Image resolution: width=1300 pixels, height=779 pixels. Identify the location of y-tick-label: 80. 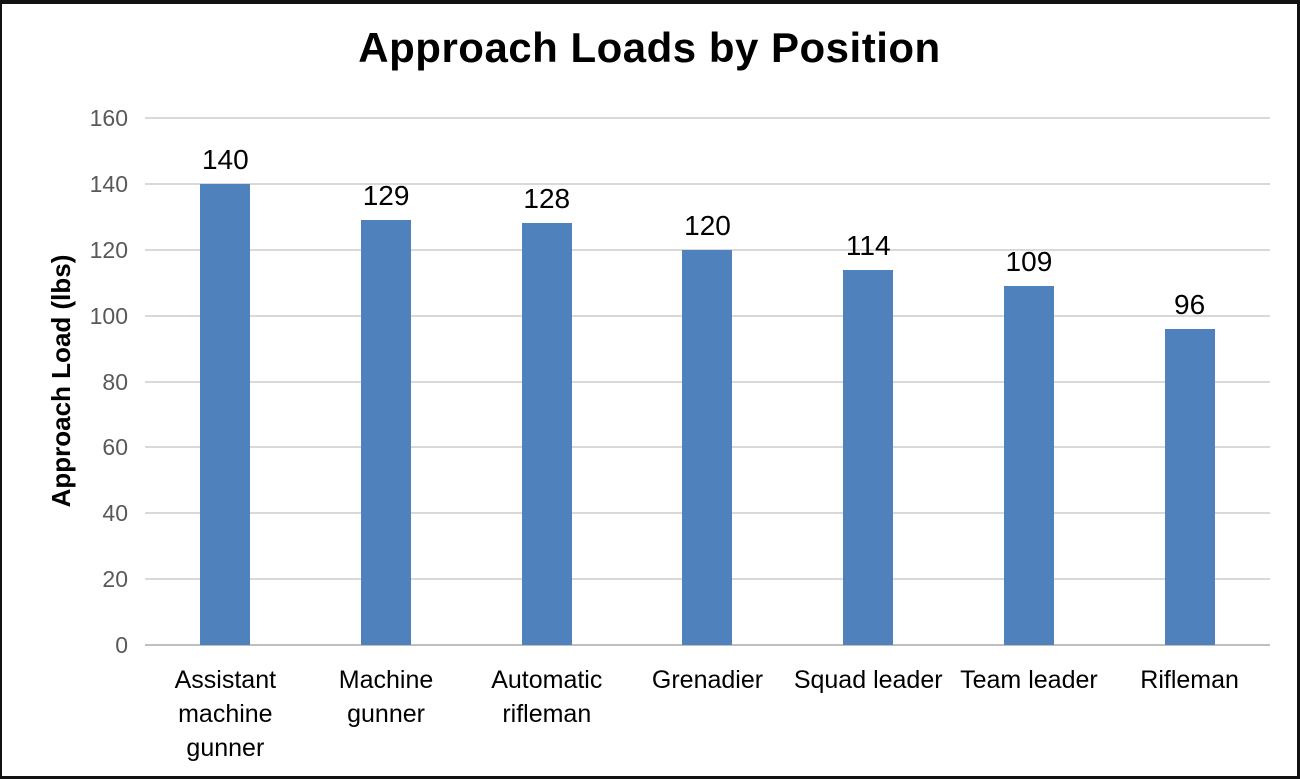
(115, 381).